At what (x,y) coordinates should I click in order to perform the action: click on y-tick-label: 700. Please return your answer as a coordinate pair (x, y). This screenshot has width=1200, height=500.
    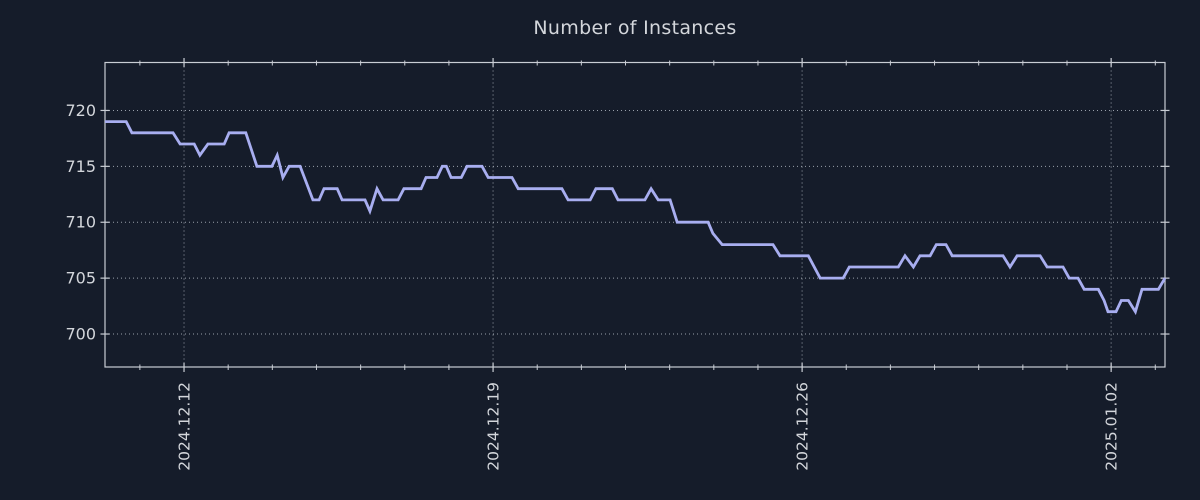
    Looking at the image, I should click on (80, 334).